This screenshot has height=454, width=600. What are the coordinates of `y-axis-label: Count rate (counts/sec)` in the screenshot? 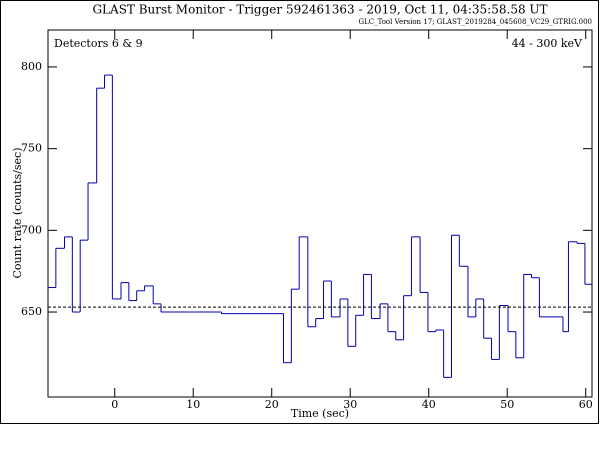 It's located at (17, 213).